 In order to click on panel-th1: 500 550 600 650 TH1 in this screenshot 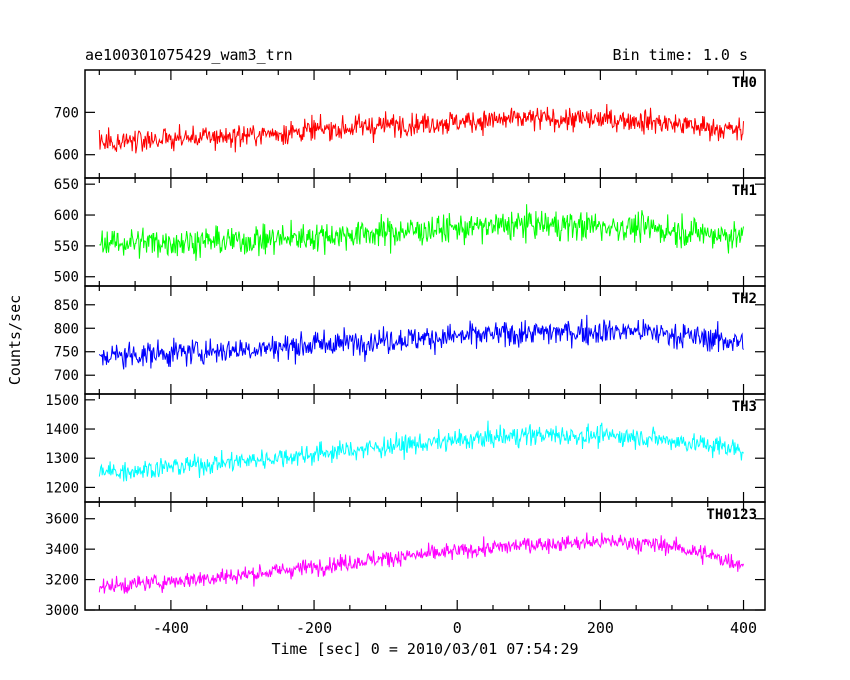, I will do `click(410, 232)`.